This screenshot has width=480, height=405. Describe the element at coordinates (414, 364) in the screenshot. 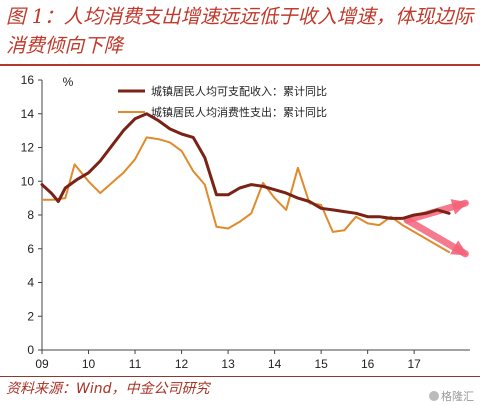

I see `x-tick-label: 17` at that location.